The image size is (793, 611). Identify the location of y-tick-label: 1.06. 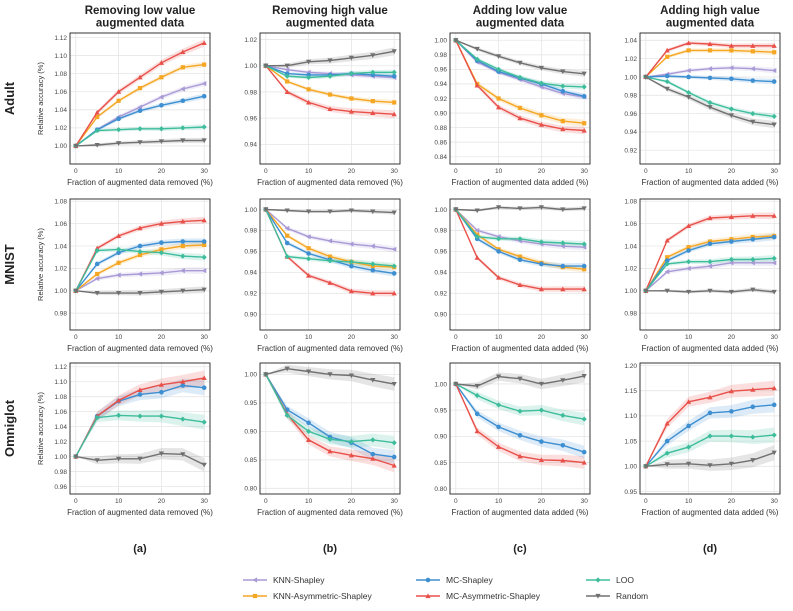
(60, 412).